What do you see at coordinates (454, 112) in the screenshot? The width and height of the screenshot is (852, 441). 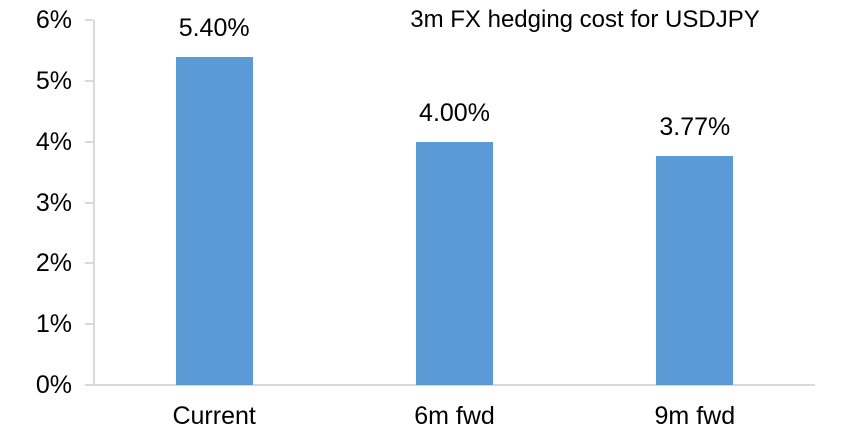 I see `bar-data-label: 4.00%` at bounding box center [454, 112].